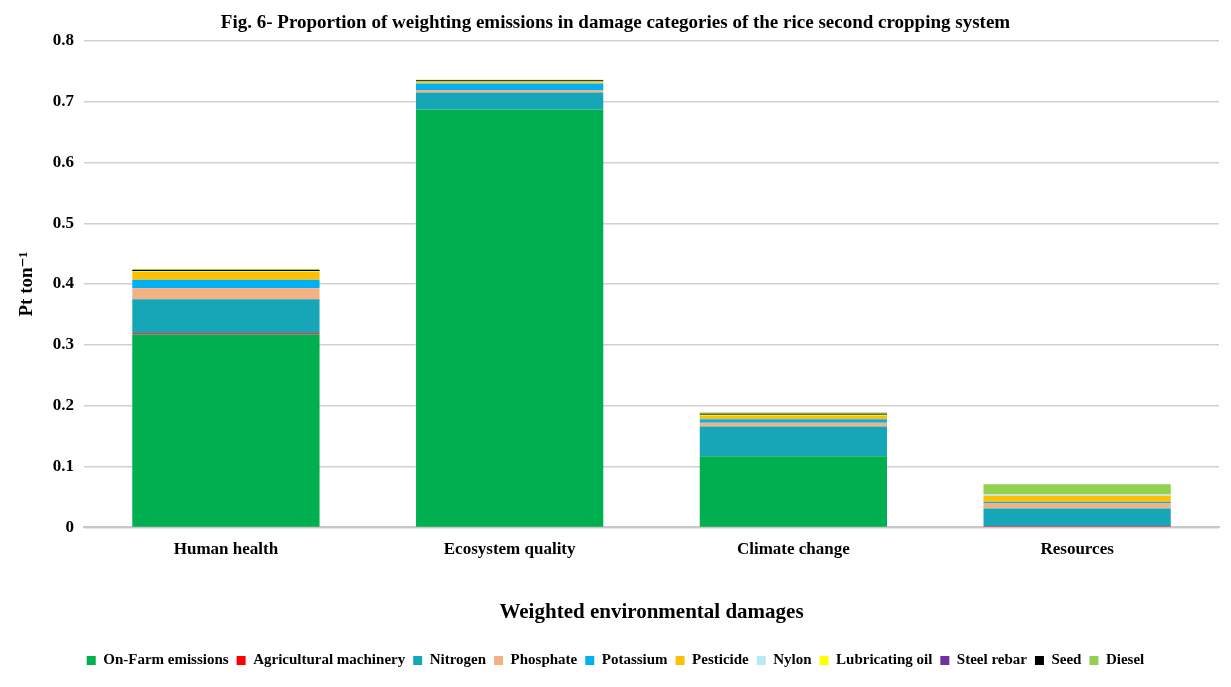 This screenshot has width=1231, height=687. What do you see at coordinates (26, 284) in the screenshot?
I see `y-axis-title: Pt ton⁻¹` at bounding box center [26, 284].